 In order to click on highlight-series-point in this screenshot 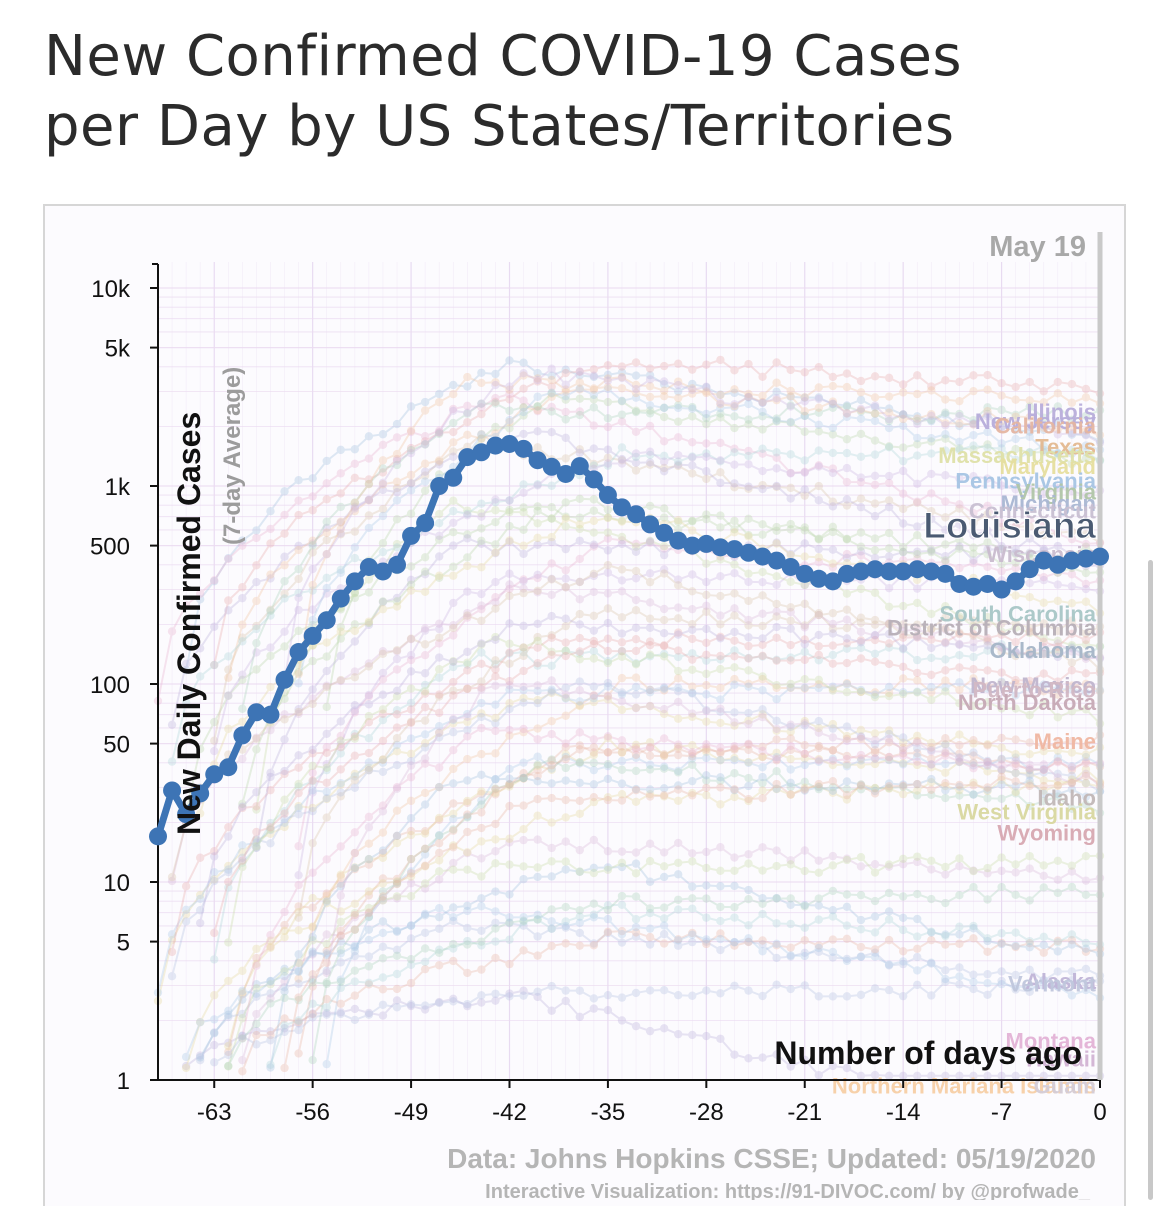, I will do `click(551, 466)`.